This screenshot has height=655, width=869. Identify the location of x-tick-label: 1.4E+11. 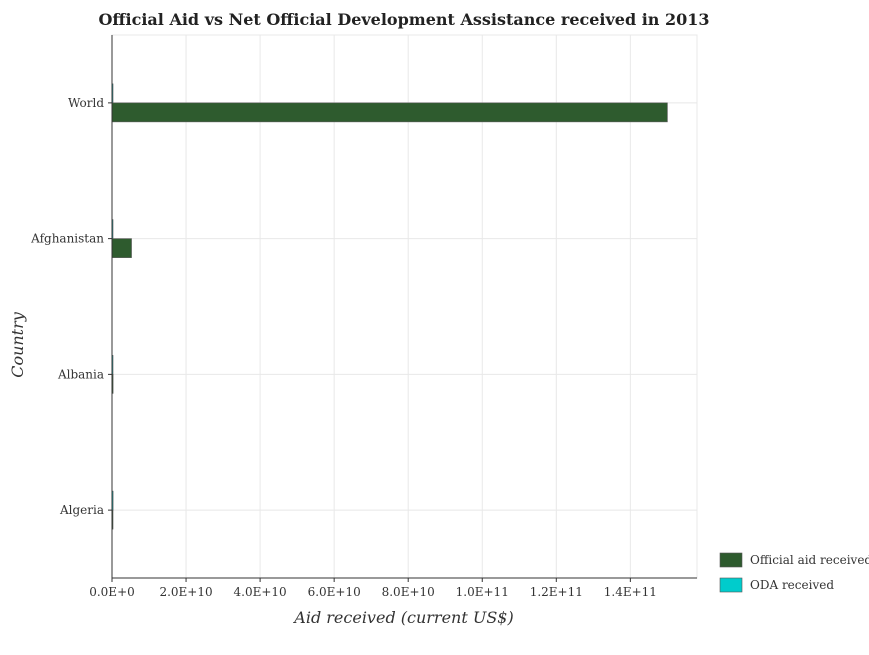
(630, 592).